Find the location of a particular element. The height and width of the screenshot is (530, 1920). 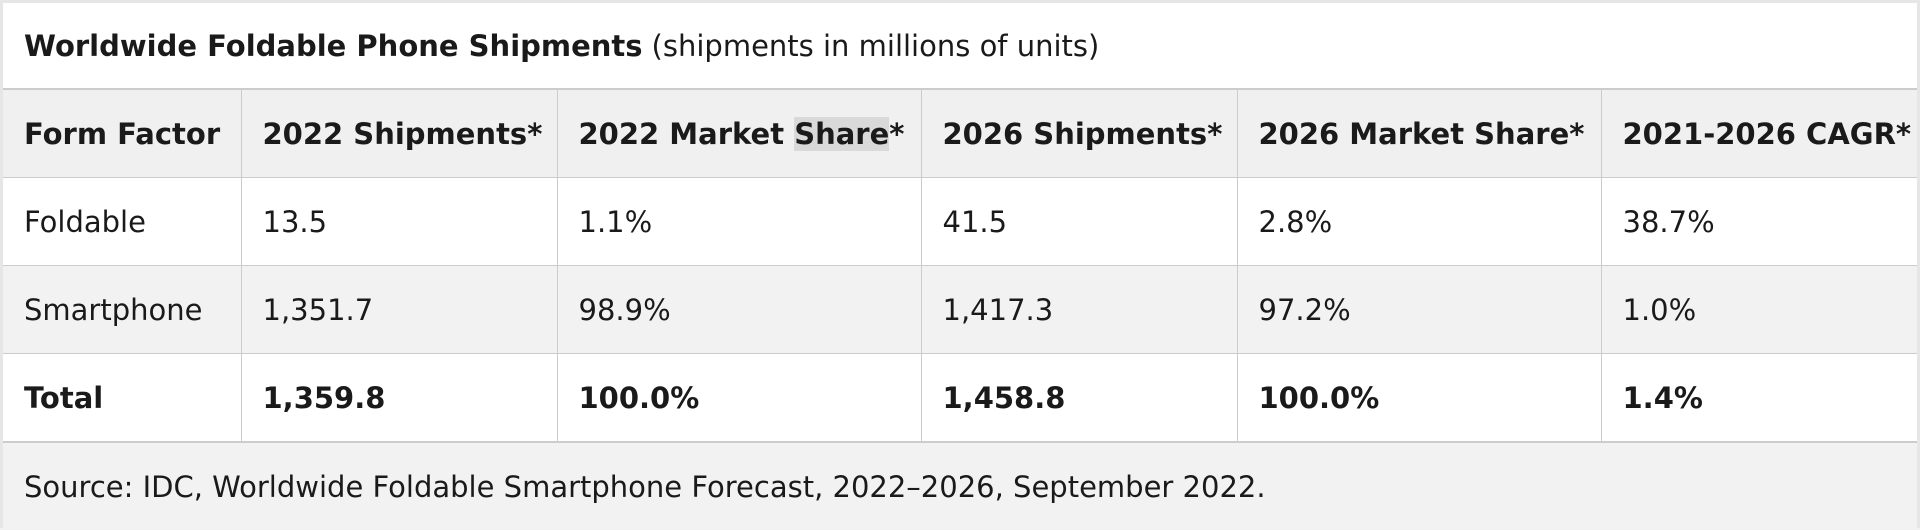

cell-2022-market-share: 1.1% is located at coordinates (739, 221).